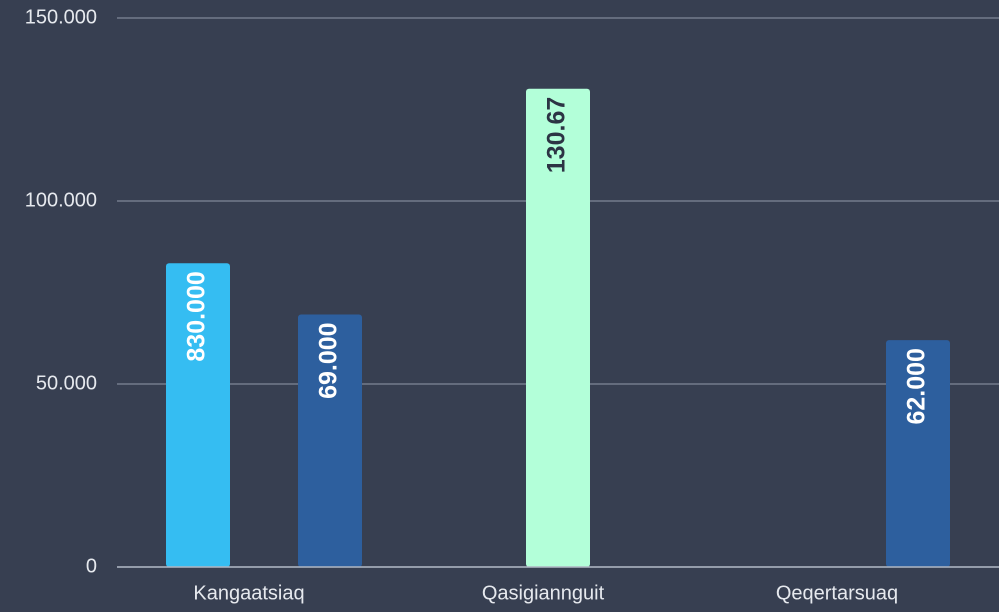 This screenshot has height=612, width=999. Describe the element at coordinates (248, 593) in the screenshot. I see `x-tick-label: Kangaatsiaq` at that location.